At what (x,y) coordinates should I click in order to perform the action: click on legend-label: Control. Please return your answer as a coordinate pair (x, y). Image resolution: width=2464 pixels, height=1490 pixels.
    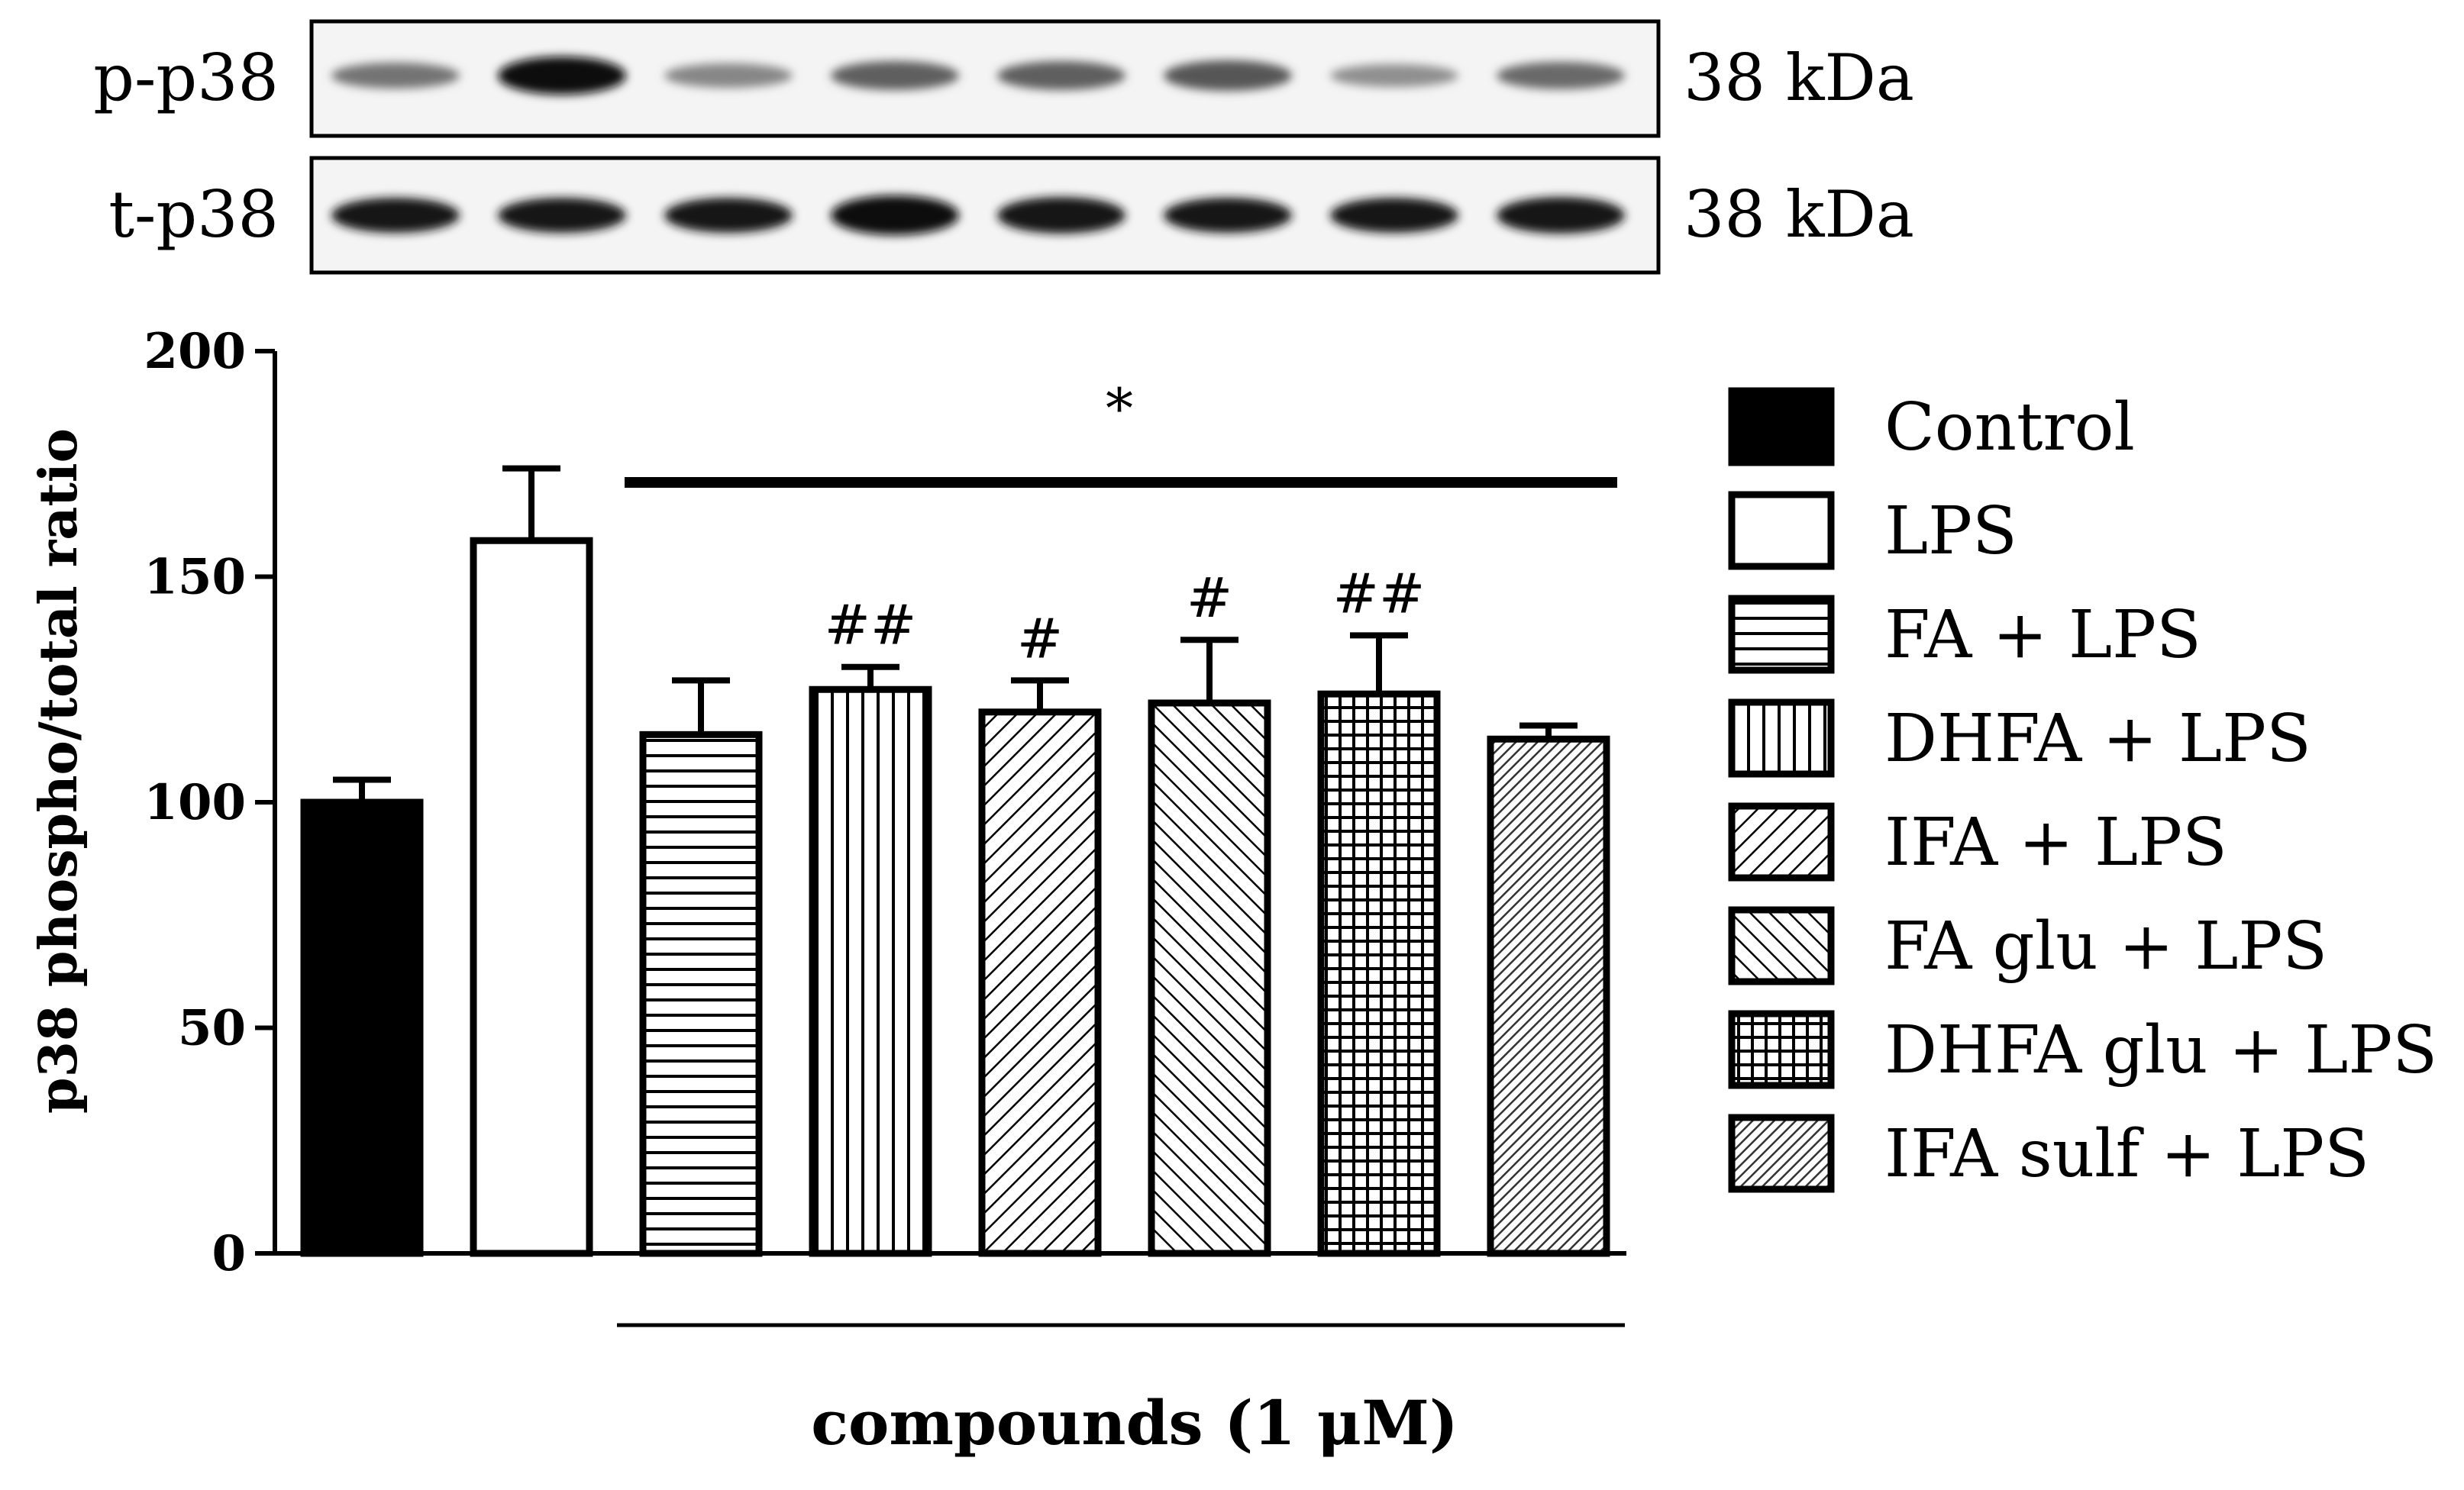
    Looking at the image, I should click on (2009, 427).